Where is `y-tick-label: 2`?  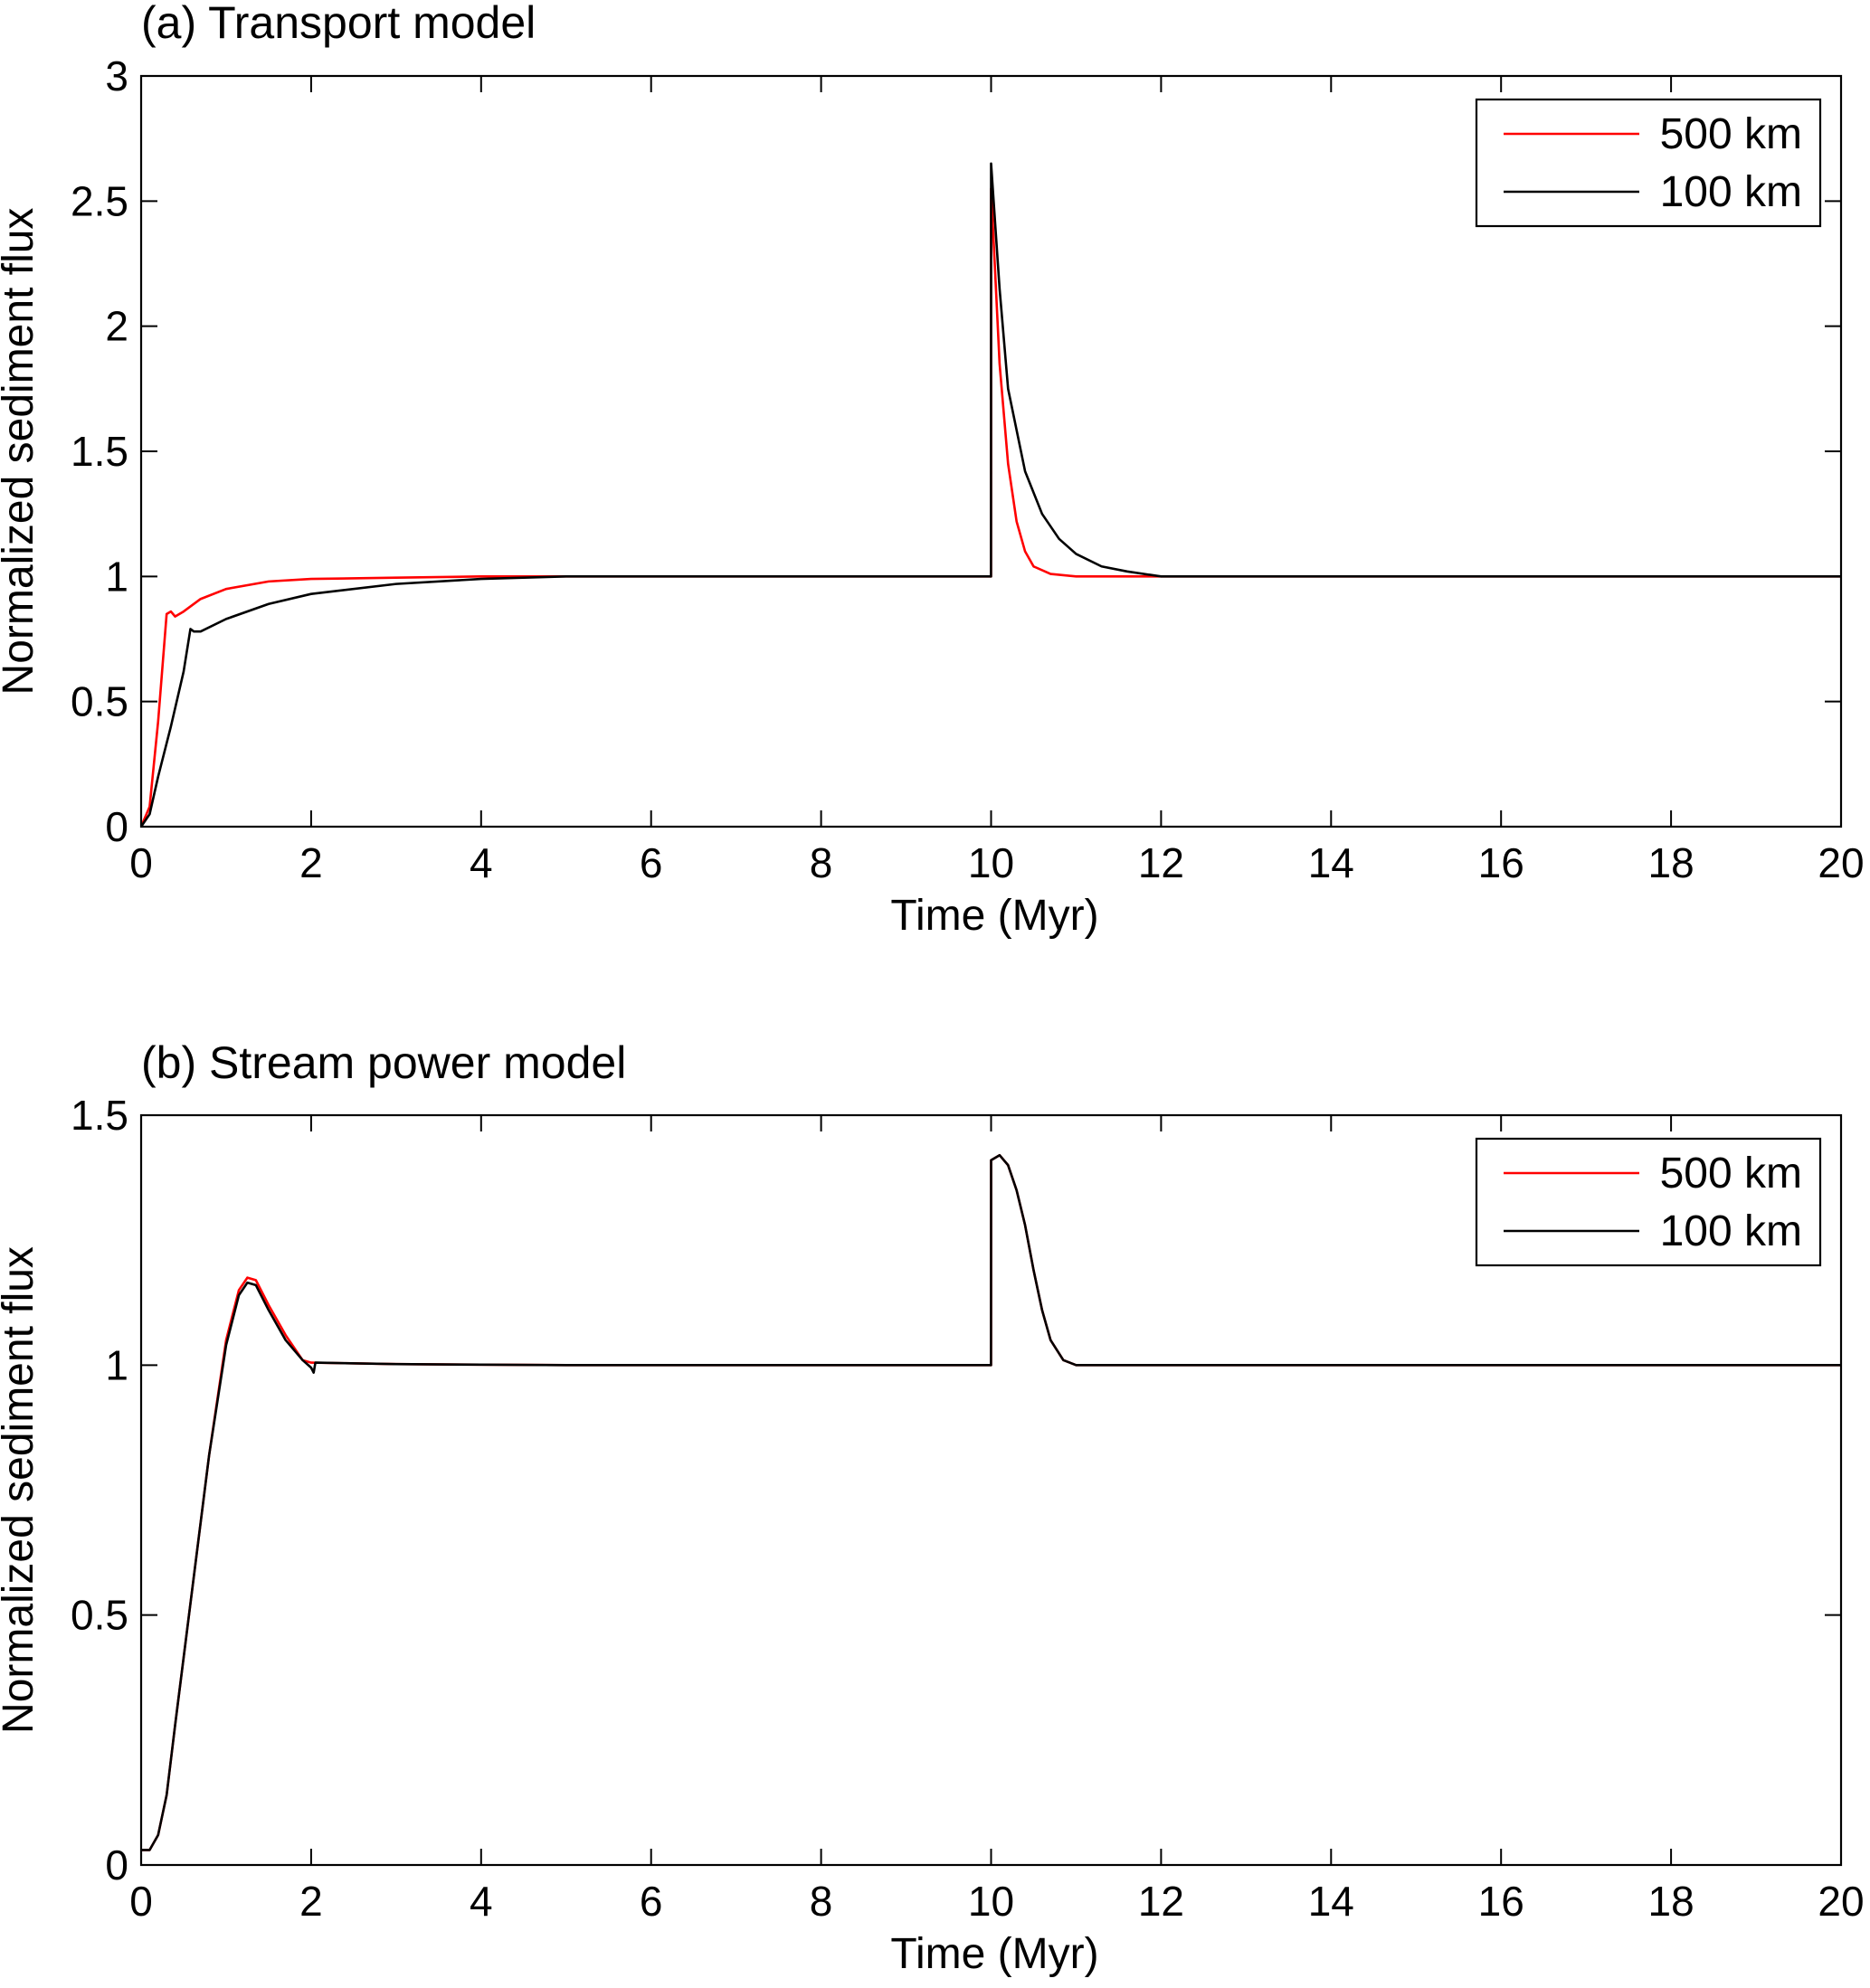 y-tick-label: 2 is located at coordinates (116, 327).